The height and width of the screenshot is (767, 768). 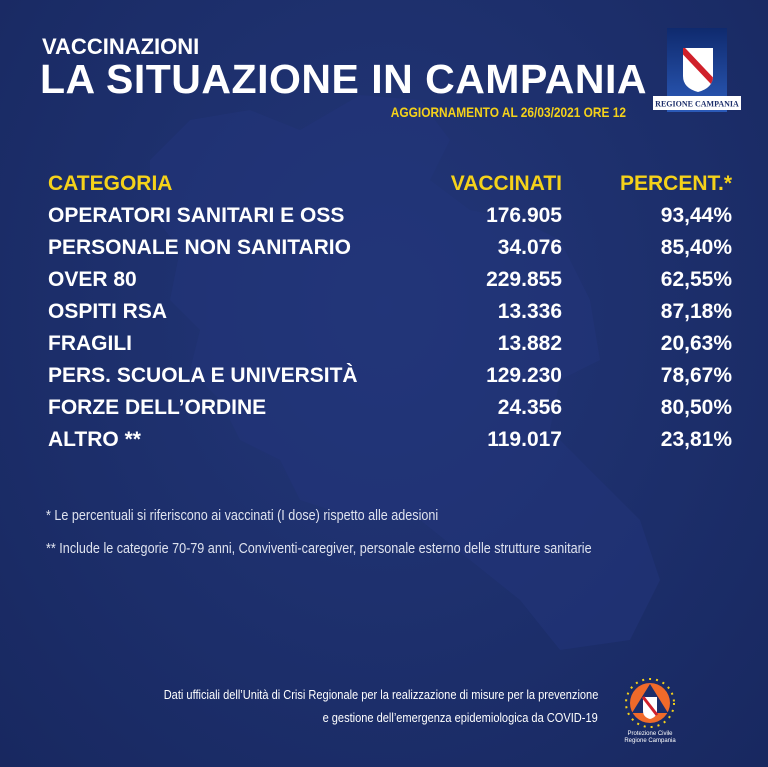 I want to click on percent: 62,55%, so click(x=696, y=279).